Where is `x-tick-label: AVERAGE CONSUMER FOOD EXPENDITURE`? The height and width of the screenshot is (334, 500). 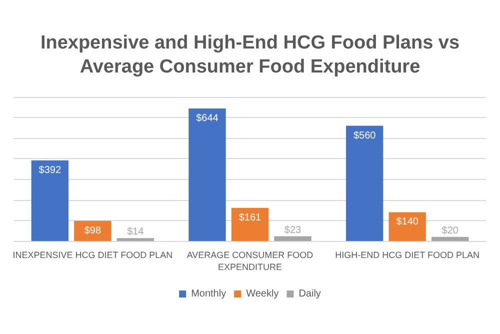
x-tick-label: AVERAGE CONSUMER FOOD EXPENDITURE is located at coordinates (250, 261).